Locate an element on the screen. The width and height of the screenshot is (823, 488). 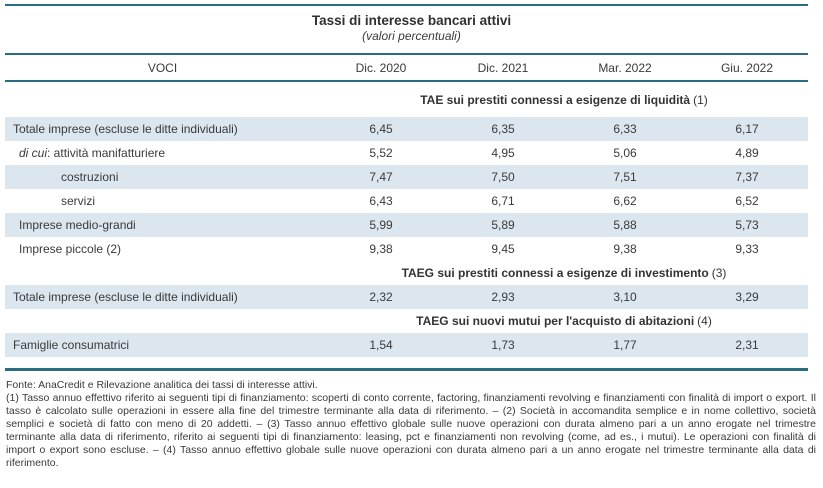
cell-value: 3,29 is located at coordinates (747, 297).